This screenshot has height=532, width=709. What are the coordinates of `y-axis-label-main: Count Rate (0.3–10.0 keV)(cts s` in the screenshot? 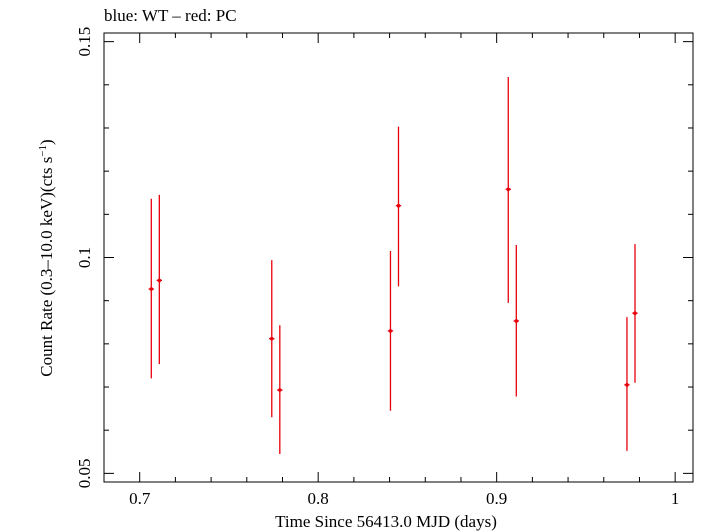 It's located at (46, 267).